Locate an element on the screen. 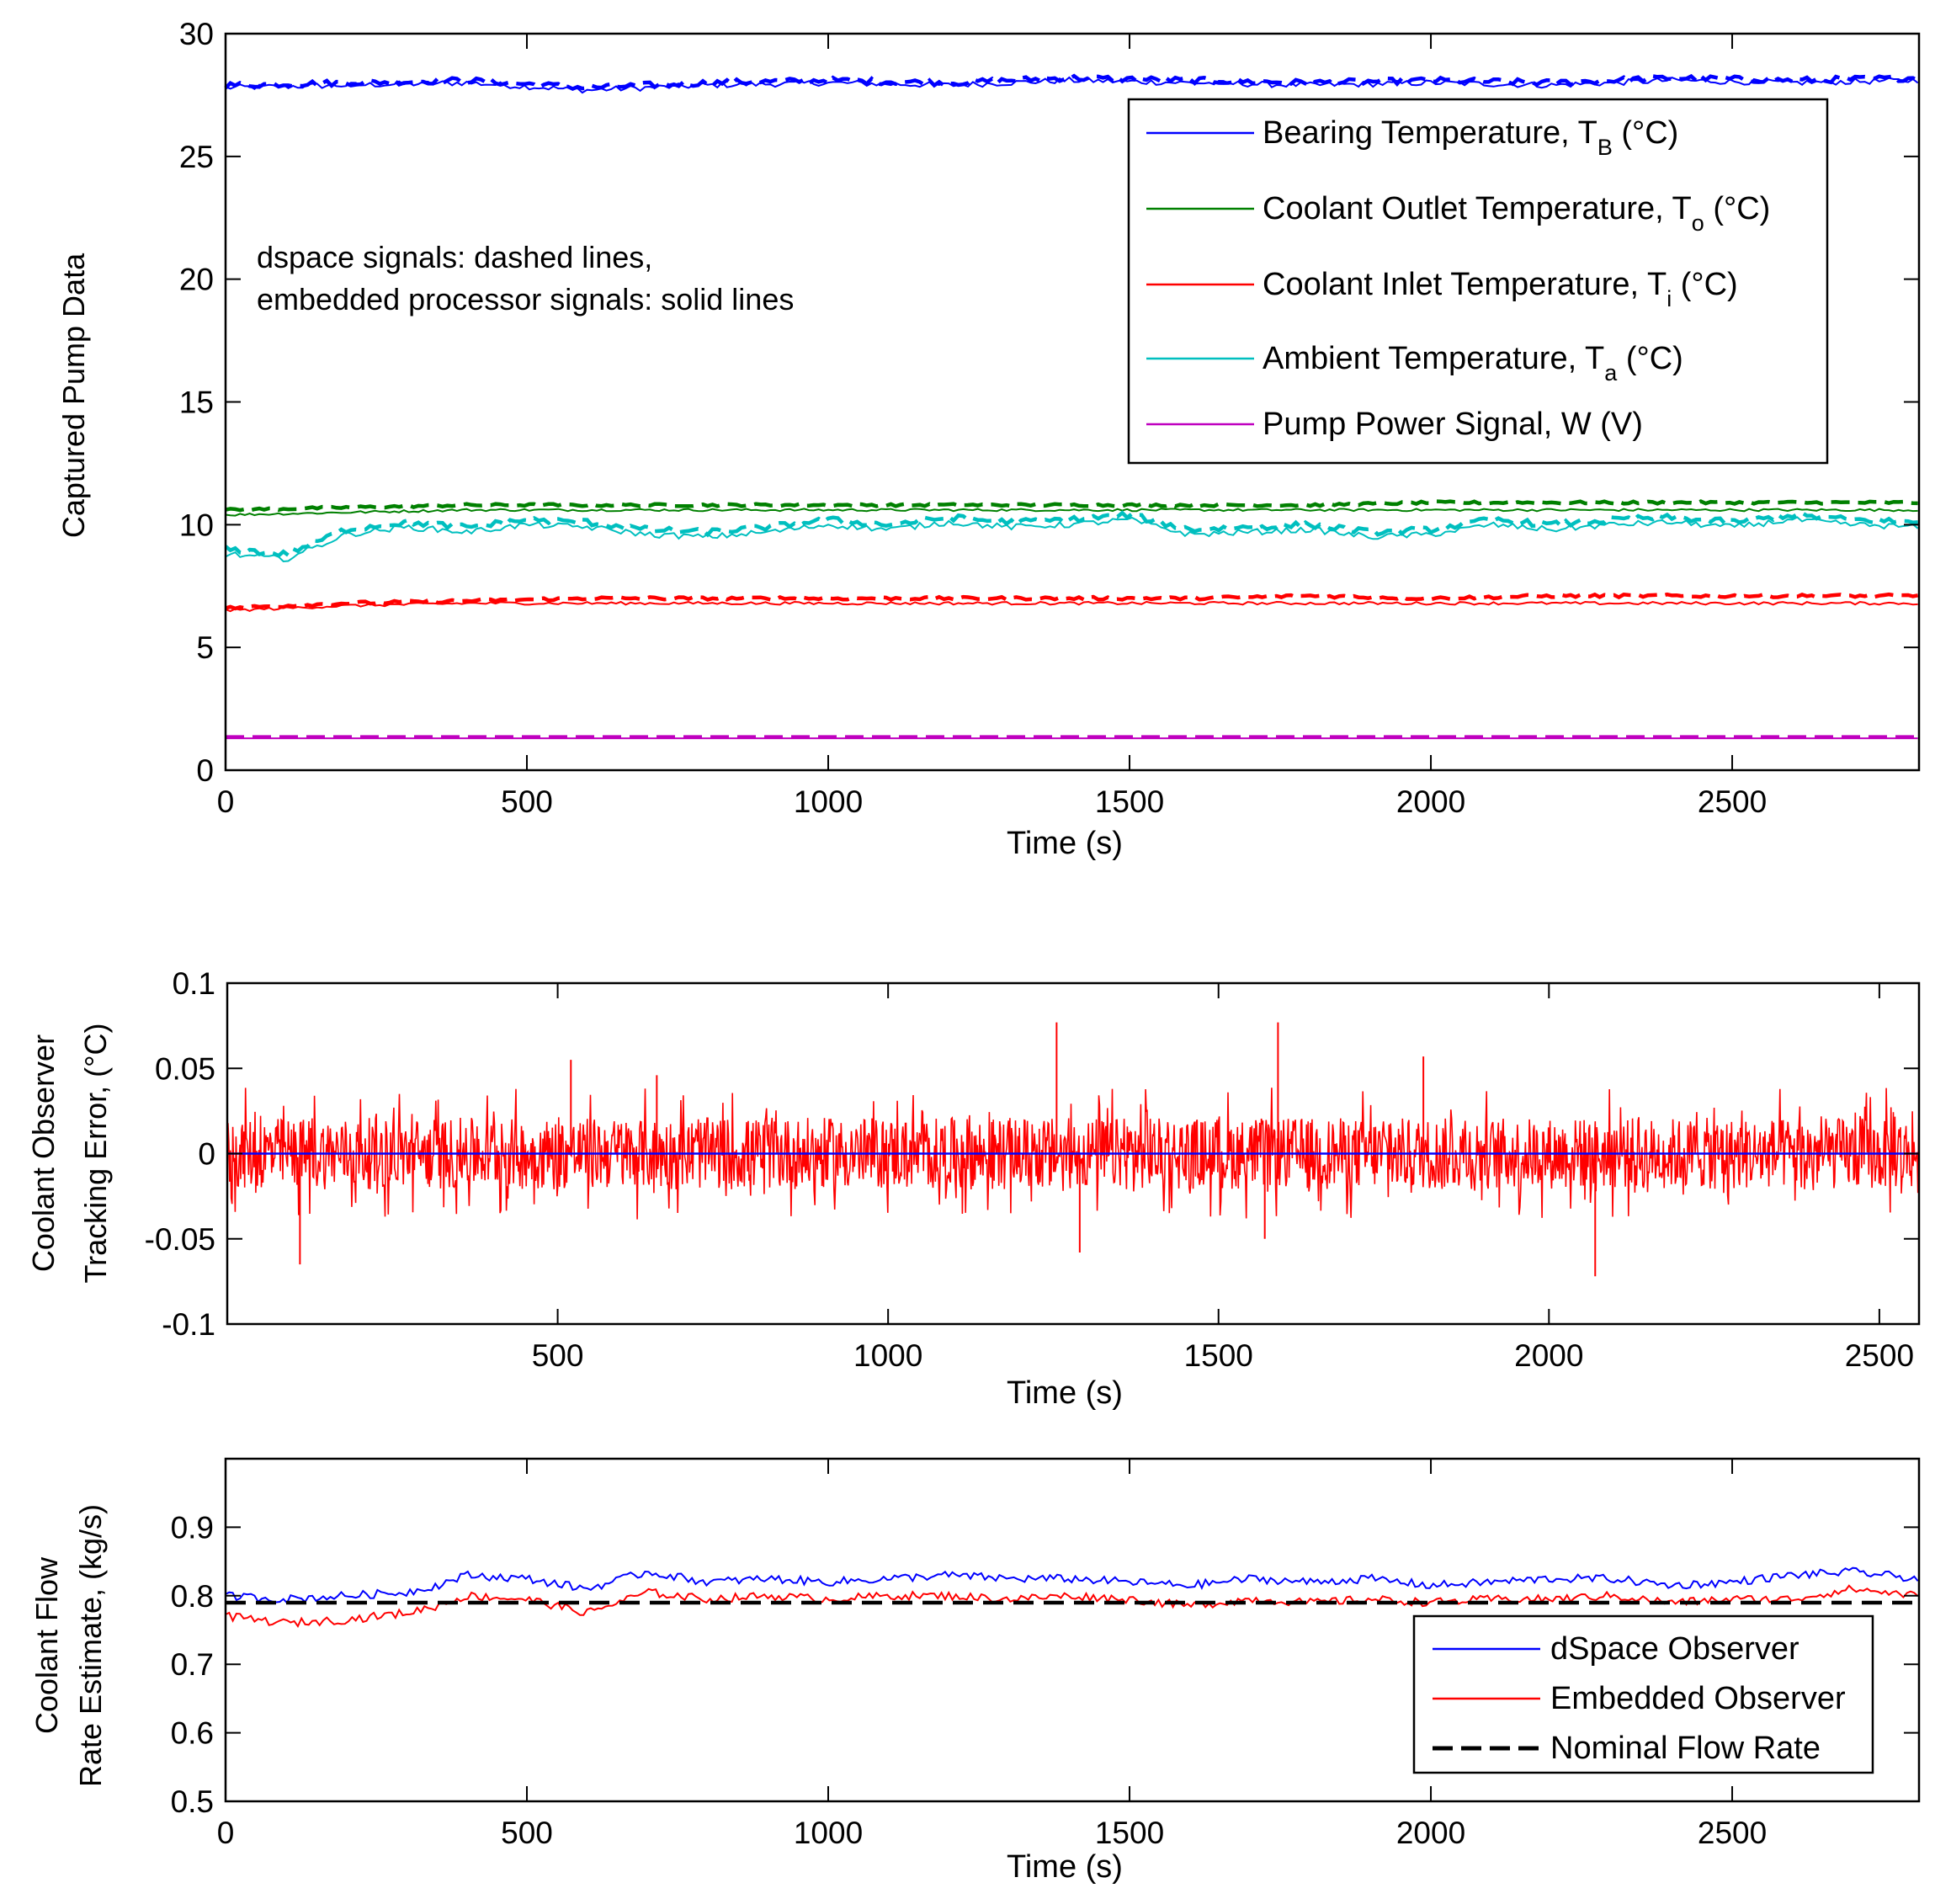  pump-legend-label: Pump Power Signal, W (V) is located at coordinates (1453, 424).